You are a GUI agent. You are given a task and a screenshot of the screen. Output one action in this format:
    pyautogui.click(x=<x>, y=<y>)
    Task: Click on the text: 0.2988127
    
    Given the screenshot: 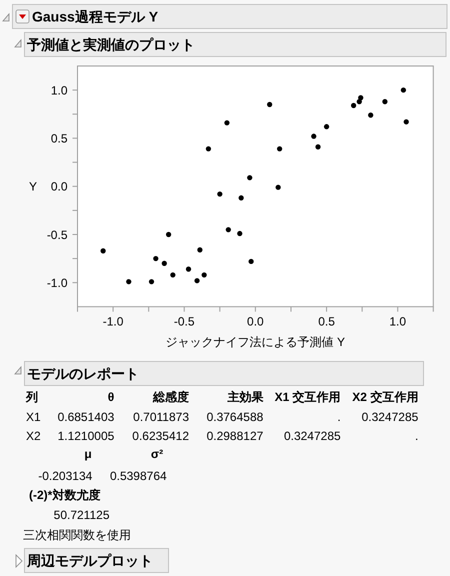 What is the action you would take?
    pyautogui.click(x=235, y=436)
    